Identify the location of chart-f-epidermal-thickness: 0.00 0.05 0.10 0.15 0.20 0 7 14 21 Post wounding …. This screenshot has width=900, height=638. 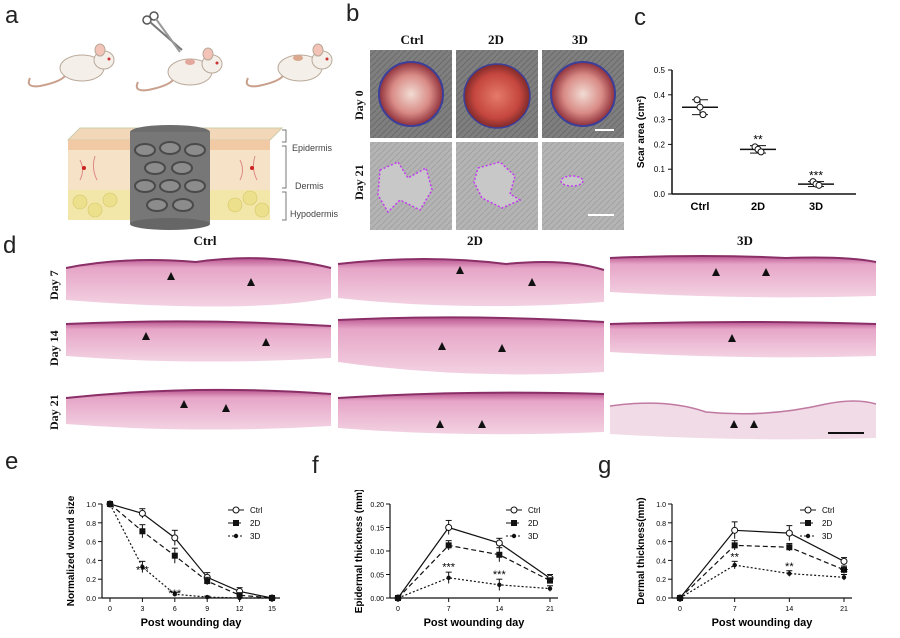
(456, 559).